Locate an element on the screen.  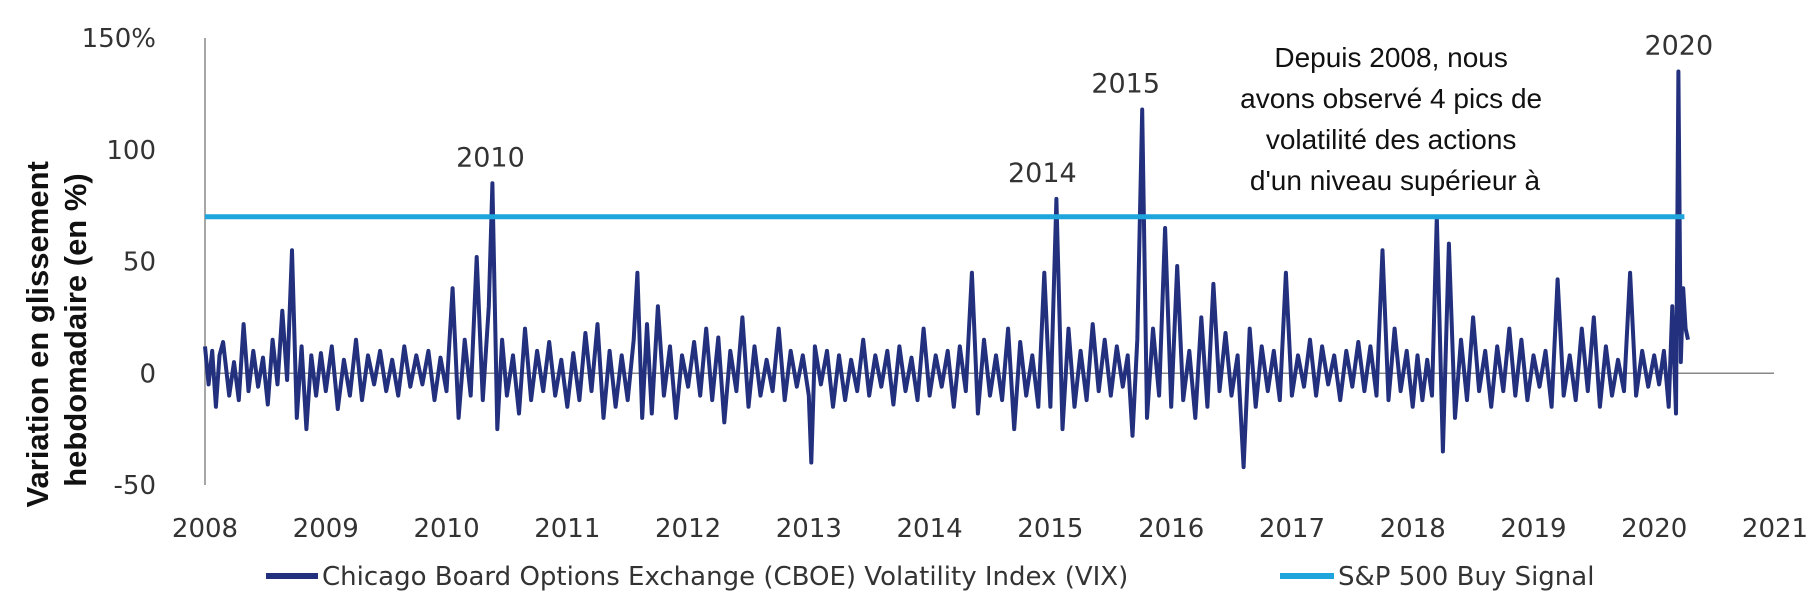
peak-label-2014: 2014 is located at coordinates (1042, 173).